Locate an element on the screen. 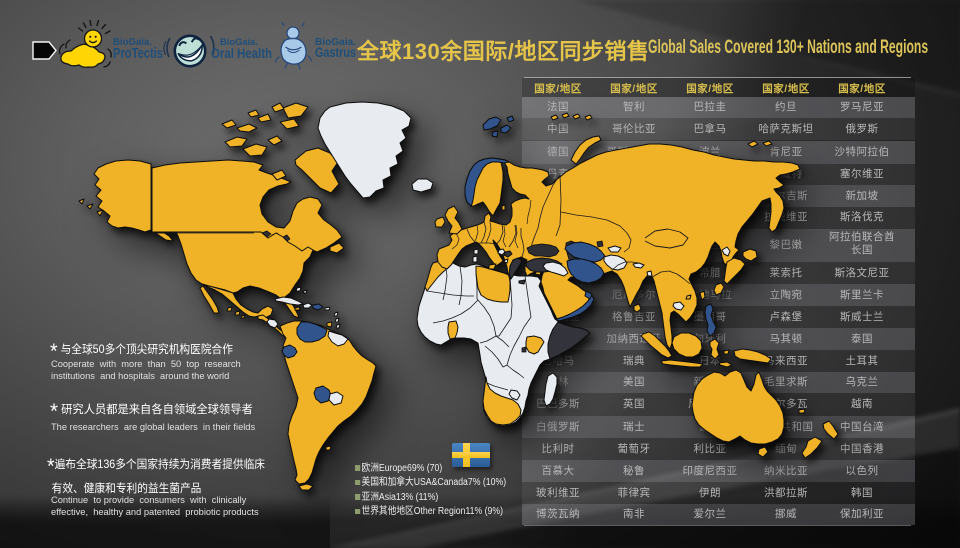 This screenshot has width=960, height=548. svg-text: Gastrus is located at coordinates (335, 52).